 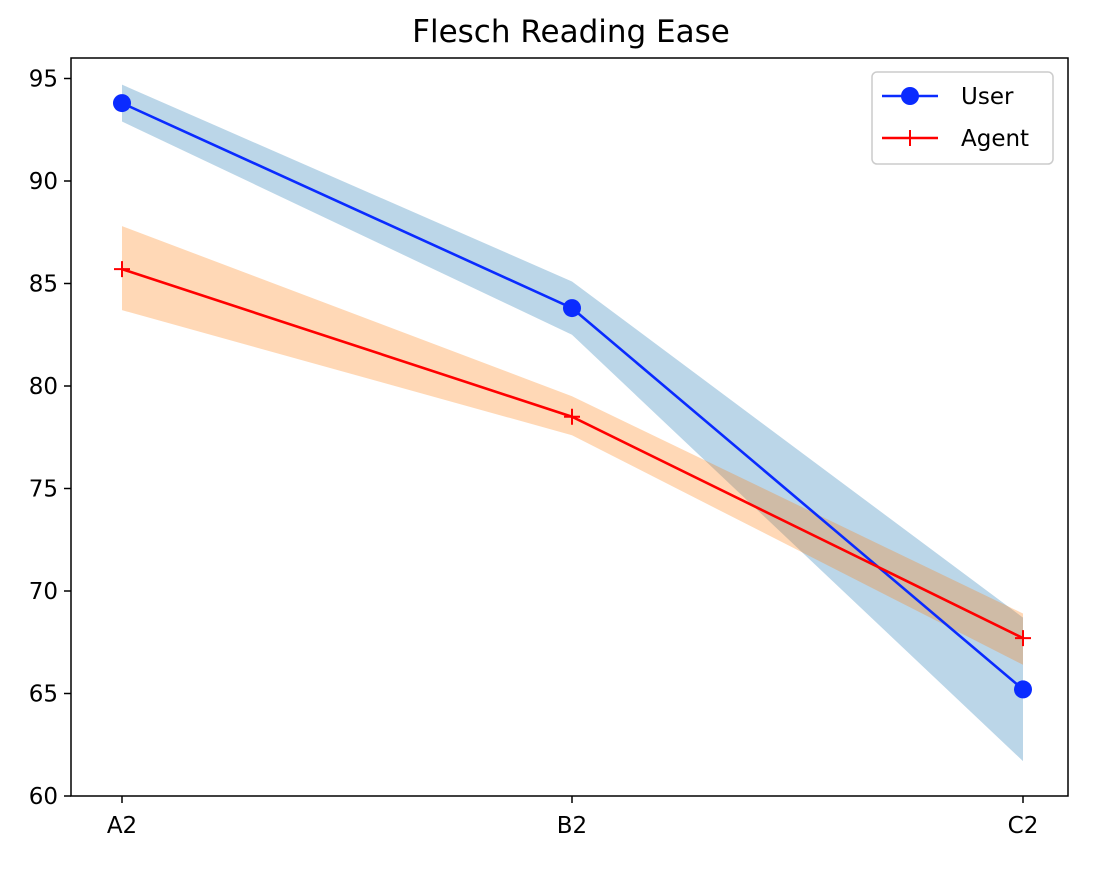 I want to click on legend-marker-user, so click(x=910, y=96).